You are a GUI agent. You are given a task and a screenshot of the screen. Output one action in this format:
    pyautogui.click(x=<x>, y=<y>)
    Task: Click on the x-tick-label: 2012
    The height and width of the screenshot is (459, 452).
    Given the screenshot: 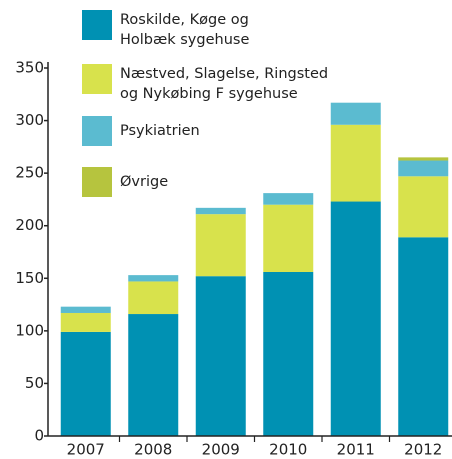 What is the action you would take?
    pyautogui.click(x=423, y=450)
    